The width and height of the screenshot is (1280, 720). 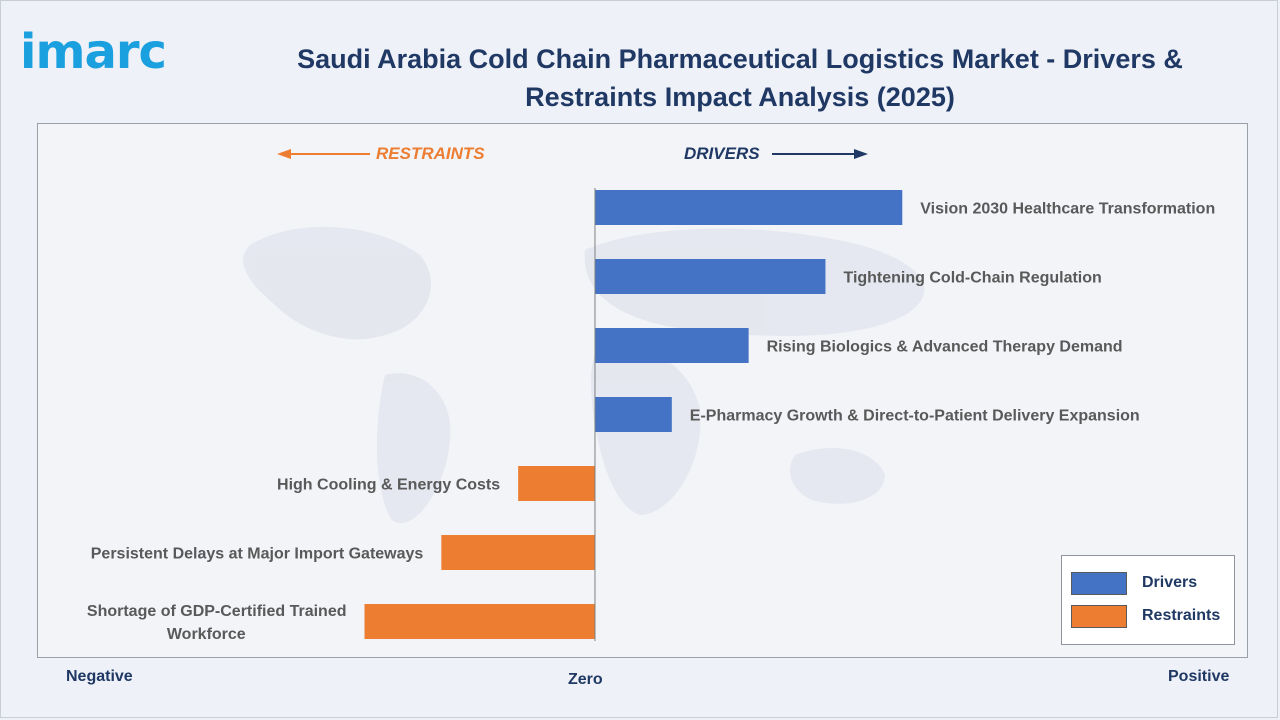 What do you see at coordinates (1170, 582) in the screenshot?
I see `legend-label-drivers: Drivers` at bounding box center [1170, 582].